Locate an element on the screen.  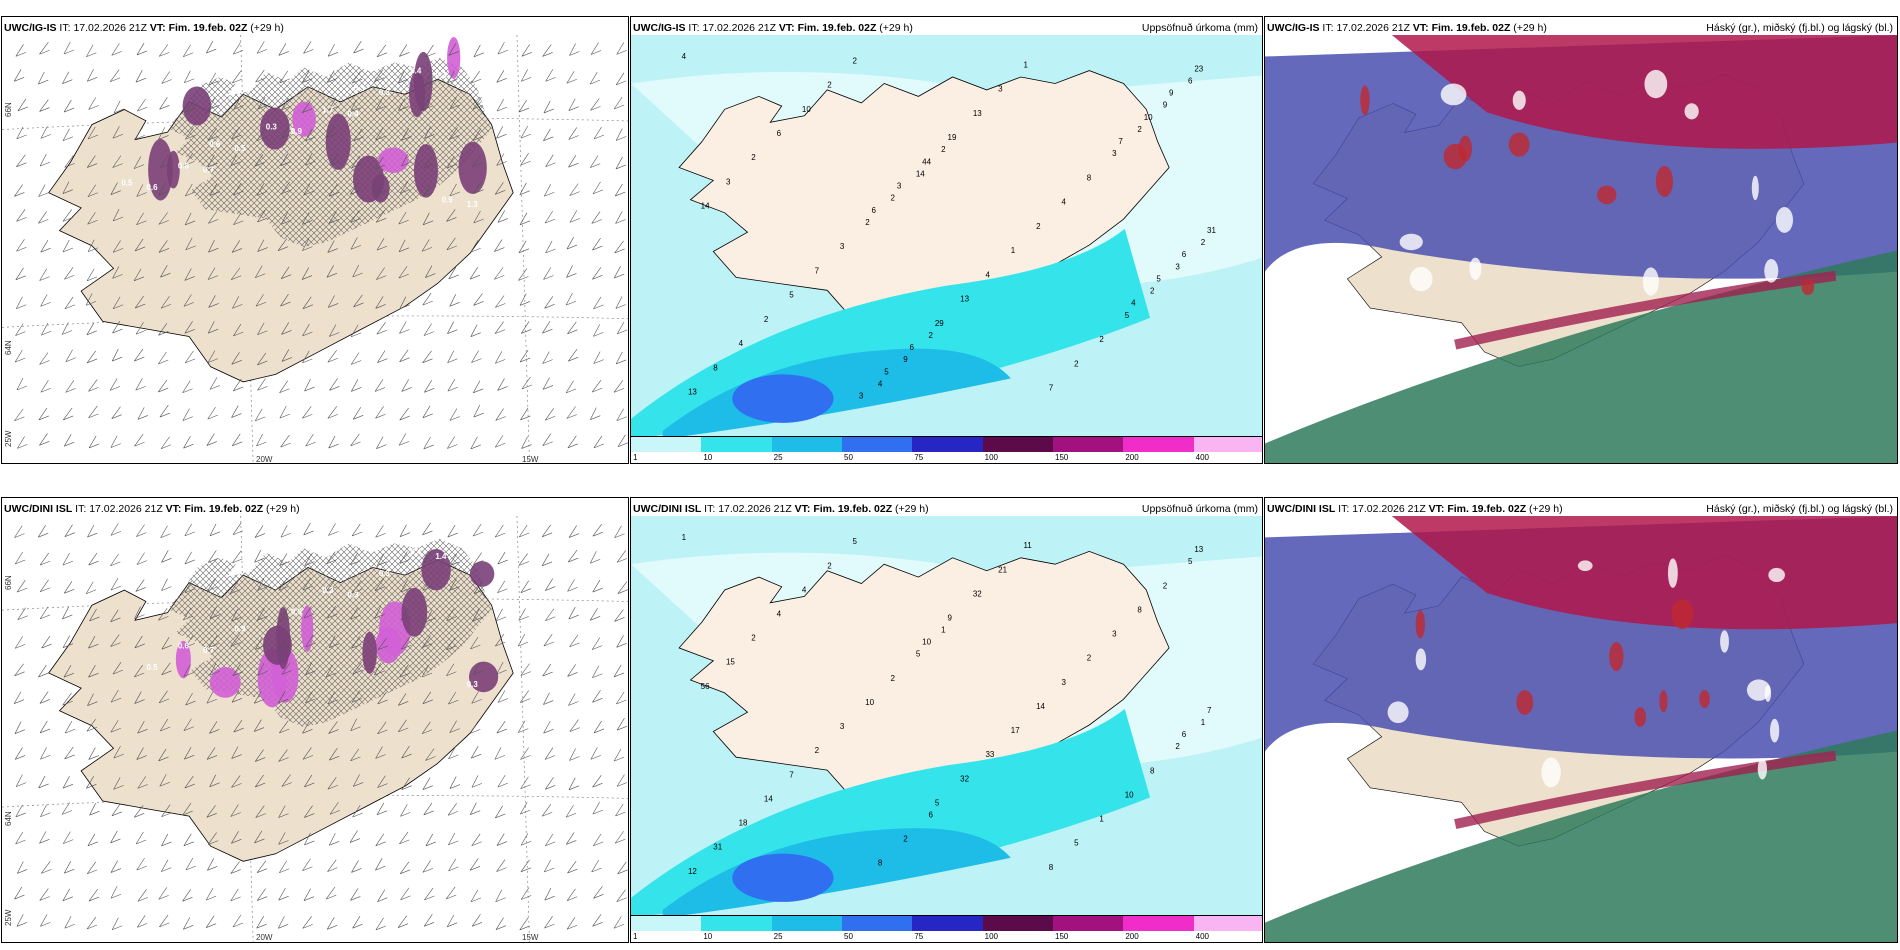
colorbar-label: 75 is located at coordinates (919, 457).